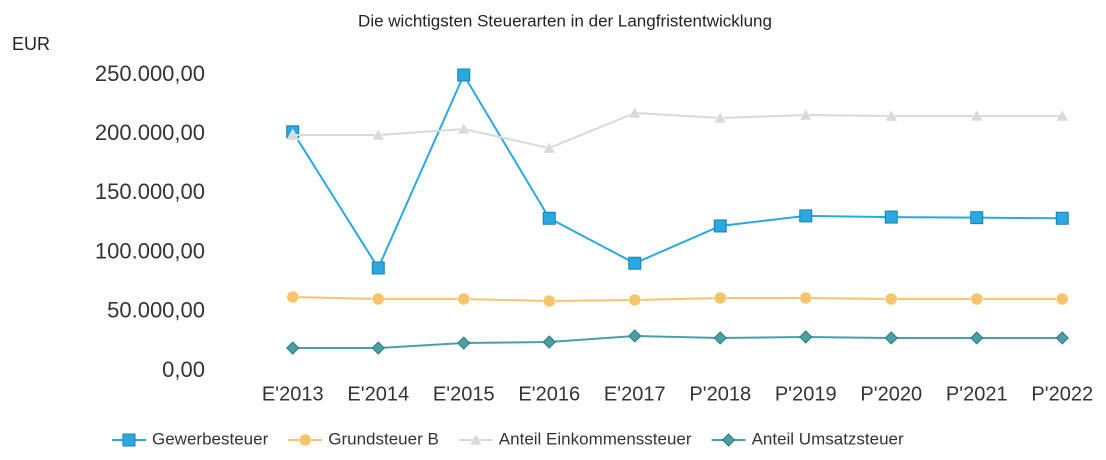 Image resolution: width=1106 pixels, height=460 pixels. What do you see at coordinates (977, 394) in the screenshot?
I see `x-tick-label: P'2021` at bounding box center [977, 394].